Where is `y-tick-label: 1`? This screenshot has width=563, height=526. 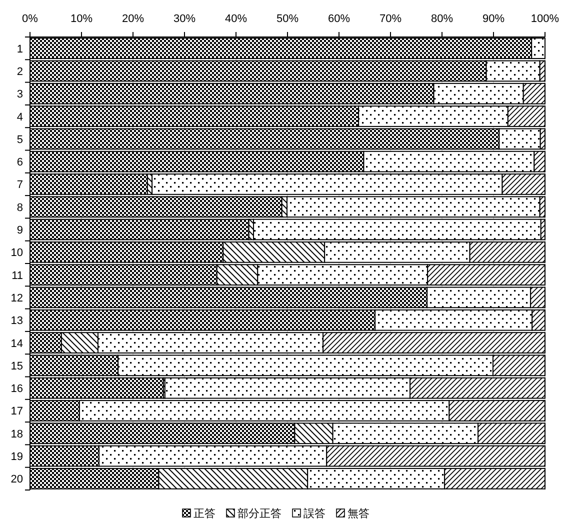
y-tick-label: 1 is located at coordinates (19, 49).